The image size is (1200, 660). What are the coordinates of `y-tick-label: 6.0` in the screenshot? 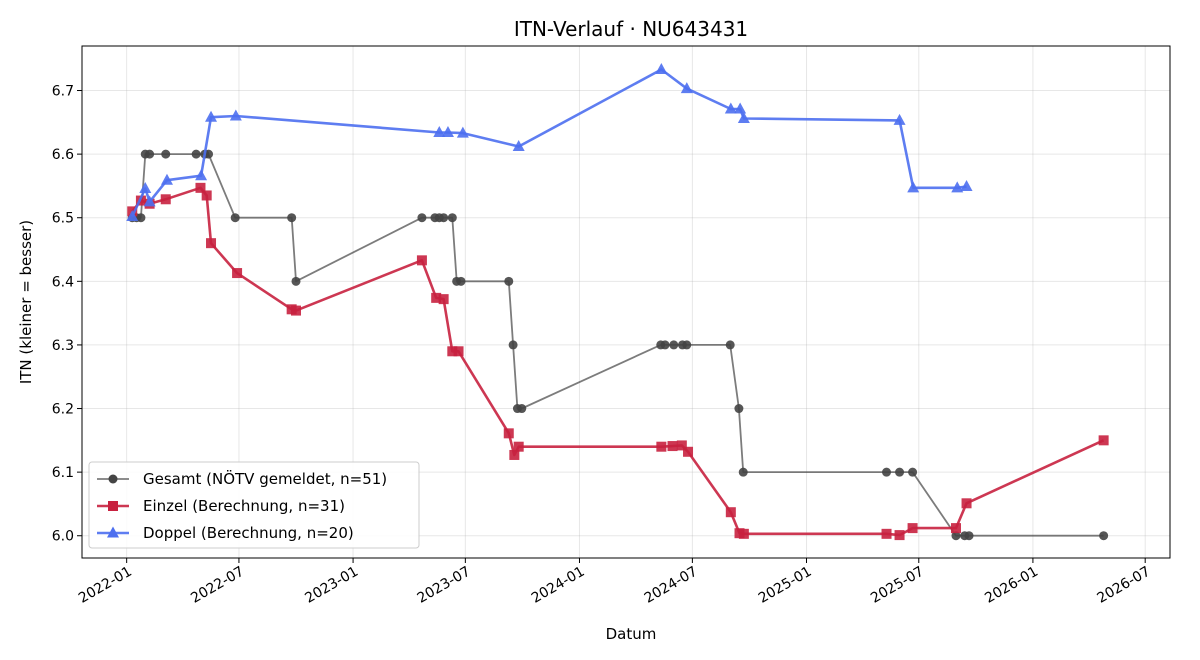 It's located at (63, 537).